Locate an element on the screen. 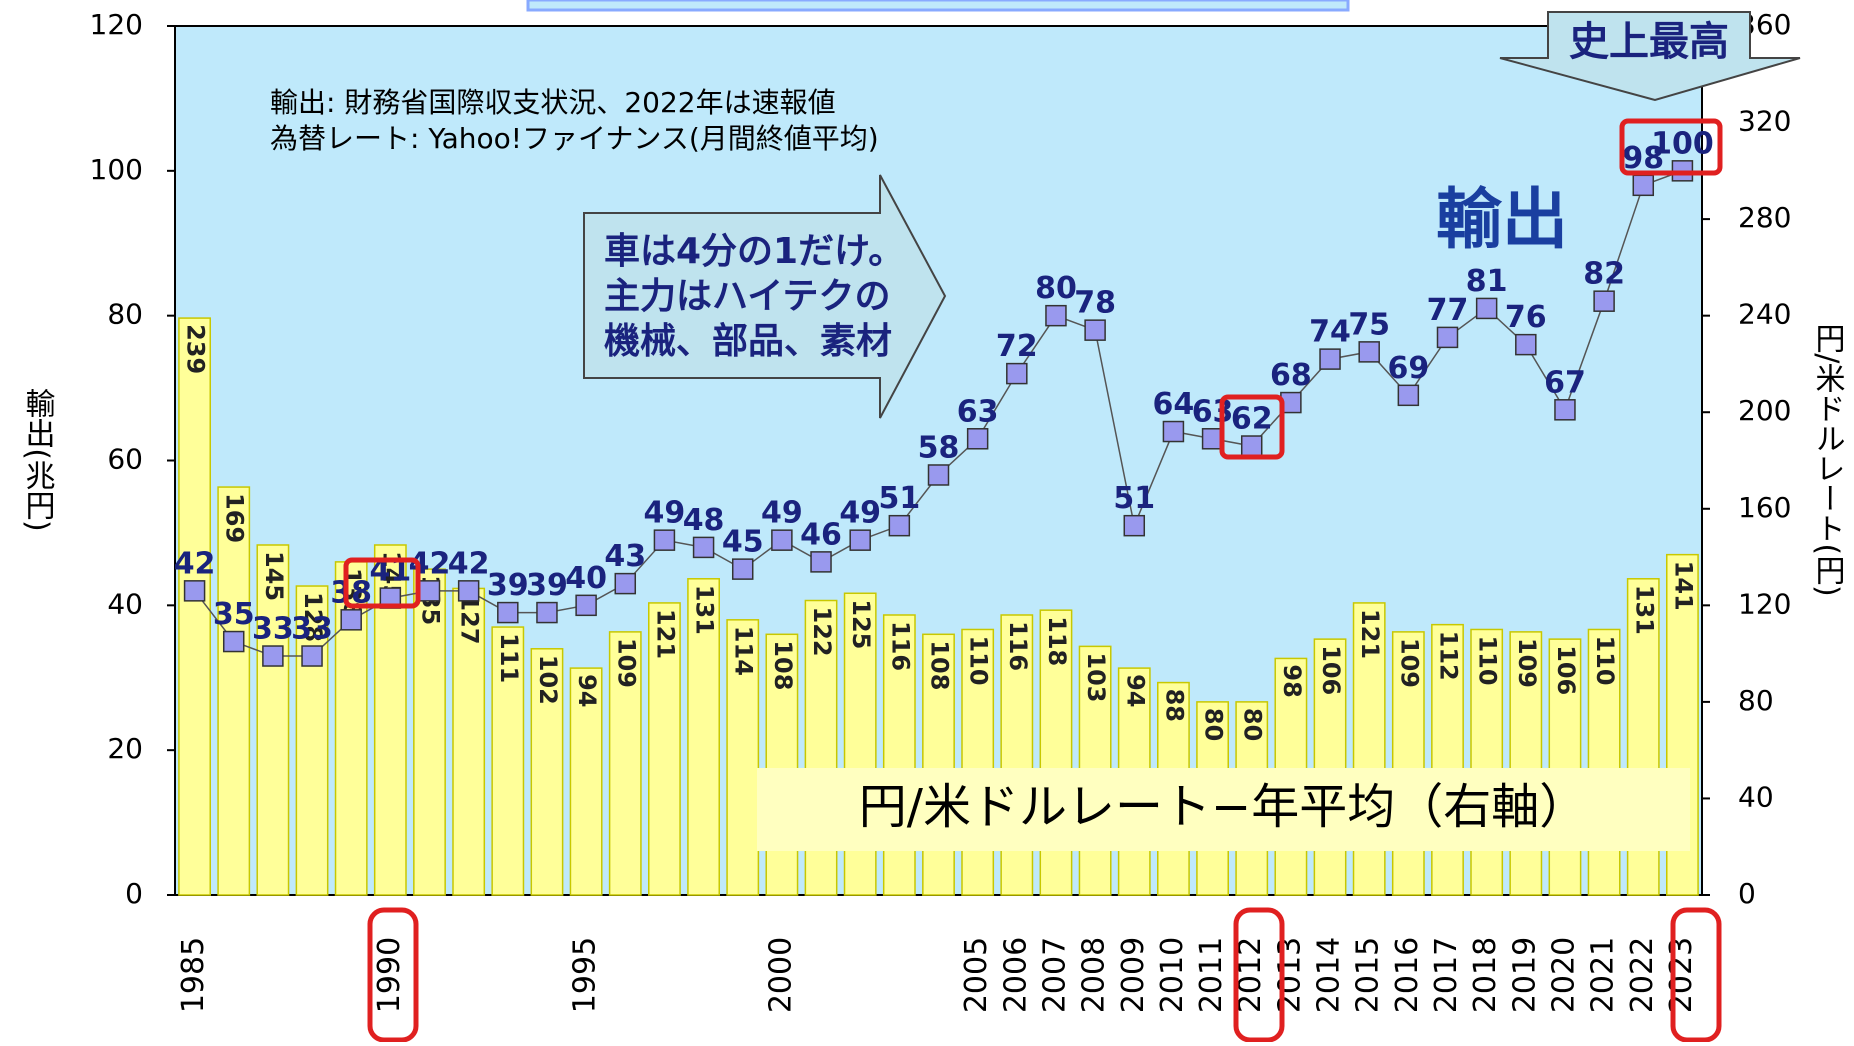 The image size is (1854, 1046). series-title: 輸出 is located at coordinates (1502, 219).